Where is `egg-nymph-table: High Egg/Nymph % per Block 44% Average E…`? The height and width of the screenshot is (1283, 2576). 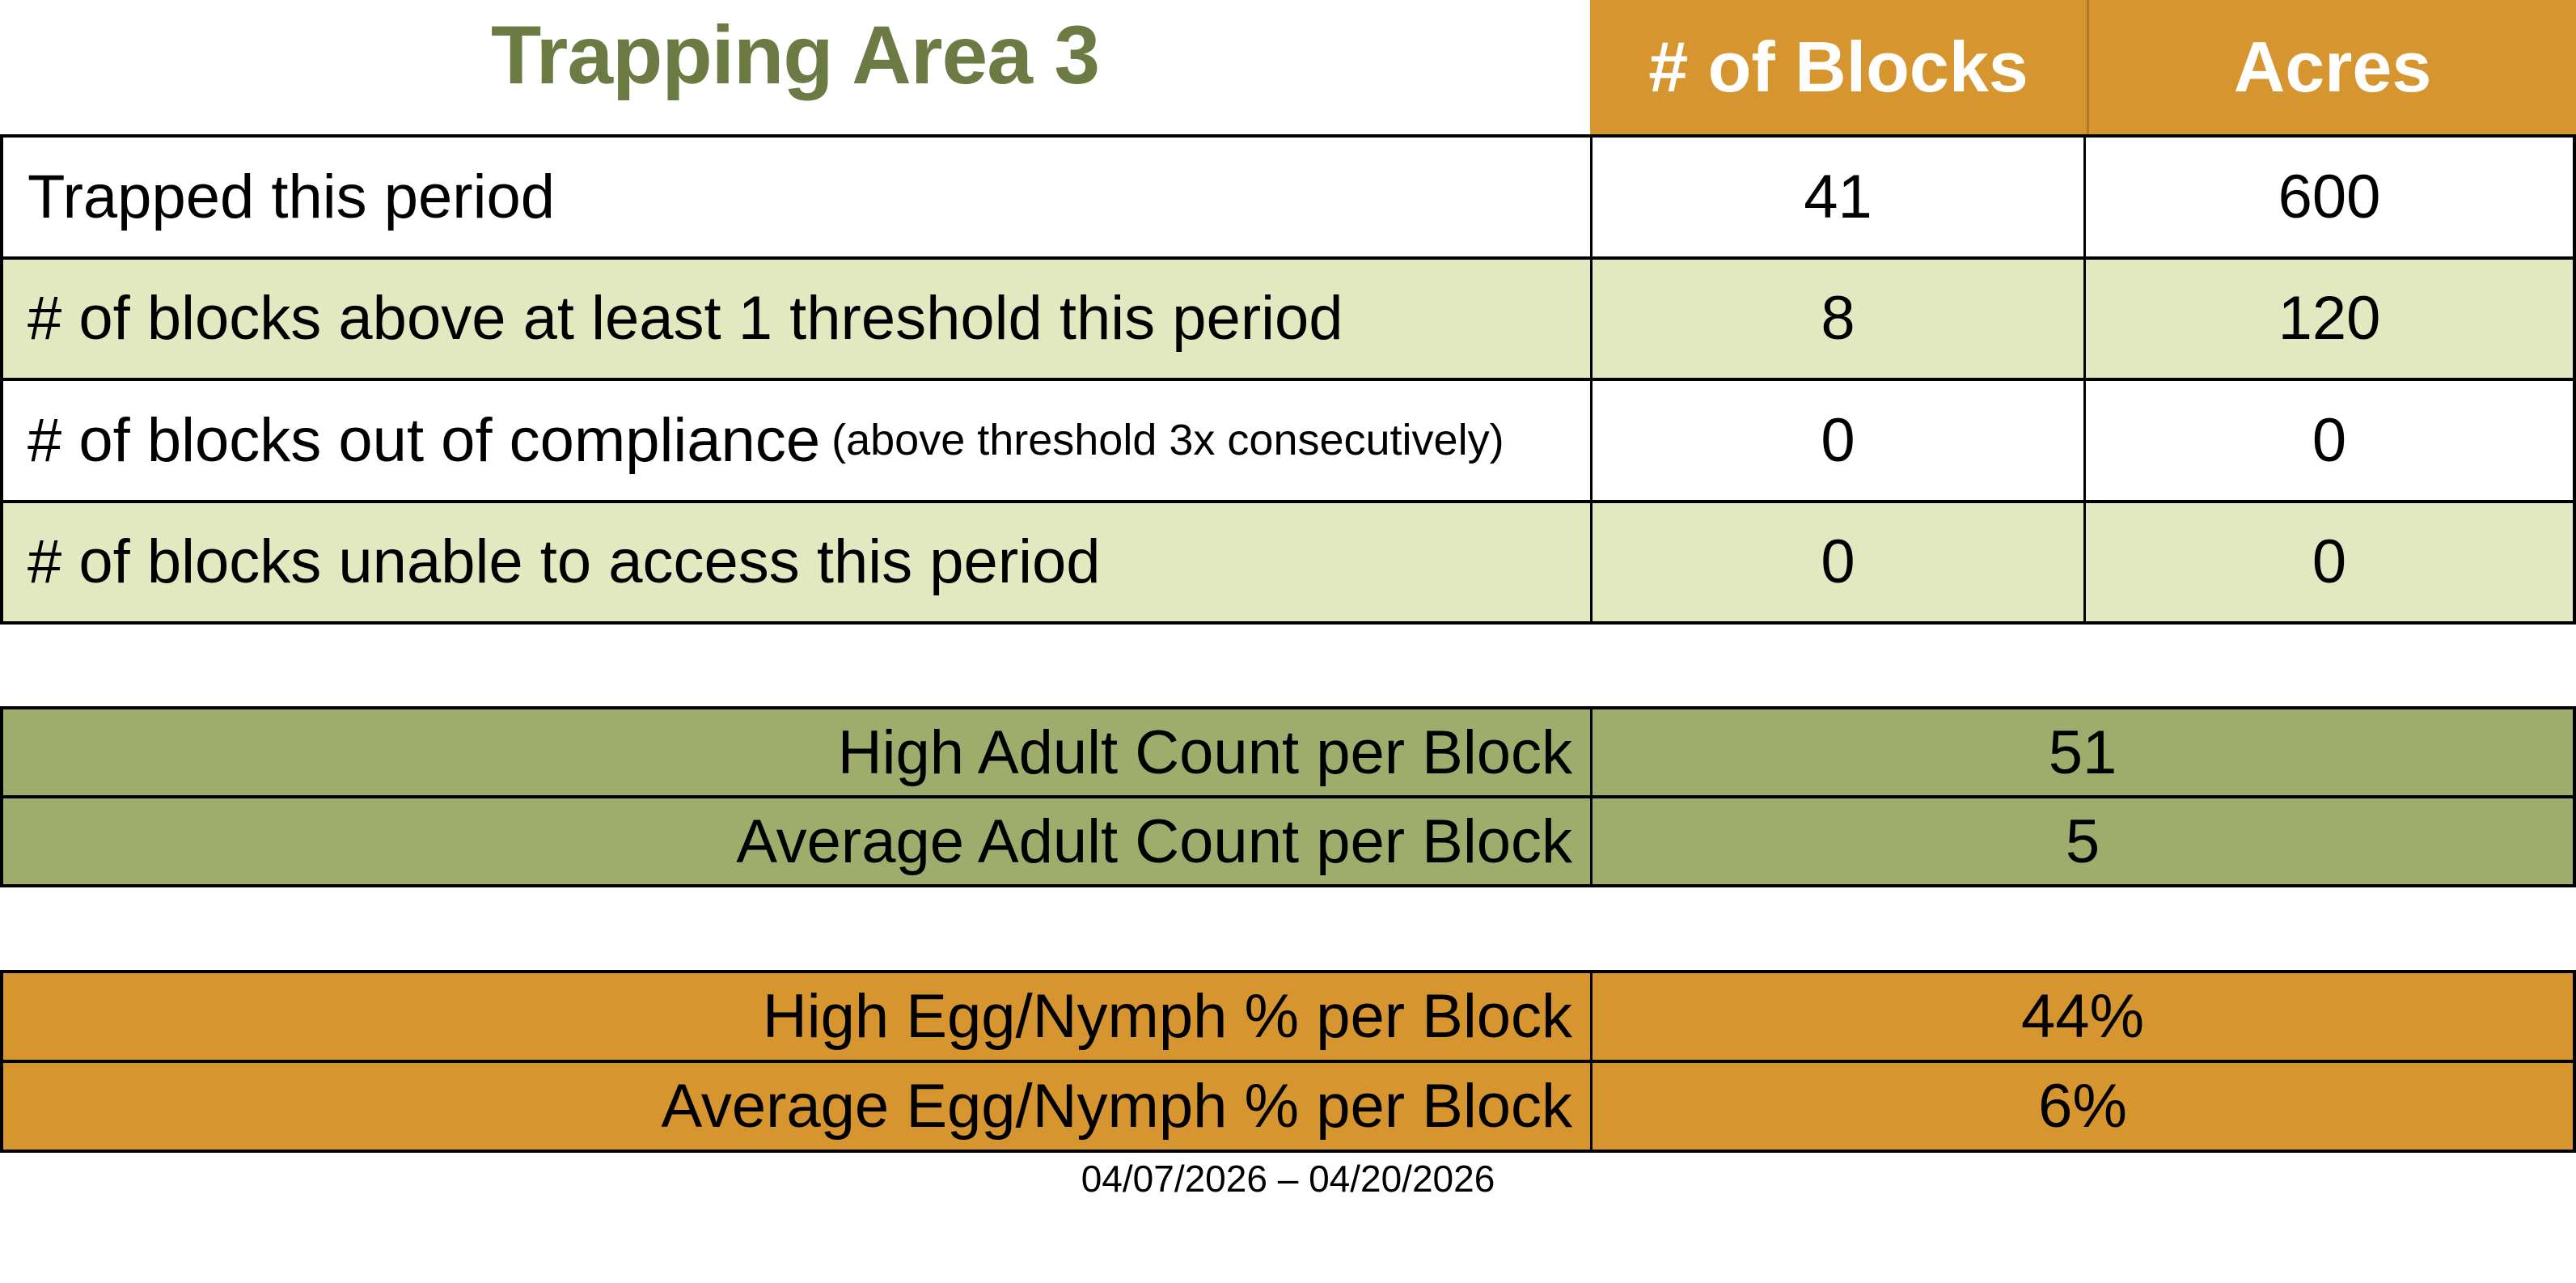
egg-nymph-table: High Egg/Nymph % per Block 44% Average E… is located at coordinates (1288, 1061).